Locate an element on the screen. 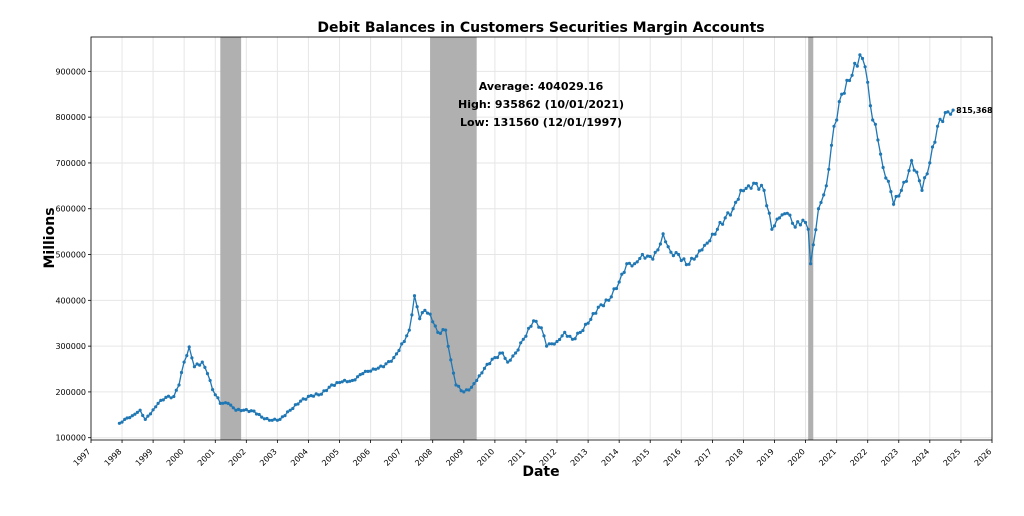 The width and height of the screenshot is (1024, 516). x-tick-label: 2009 is located at coordinates (454, 457).